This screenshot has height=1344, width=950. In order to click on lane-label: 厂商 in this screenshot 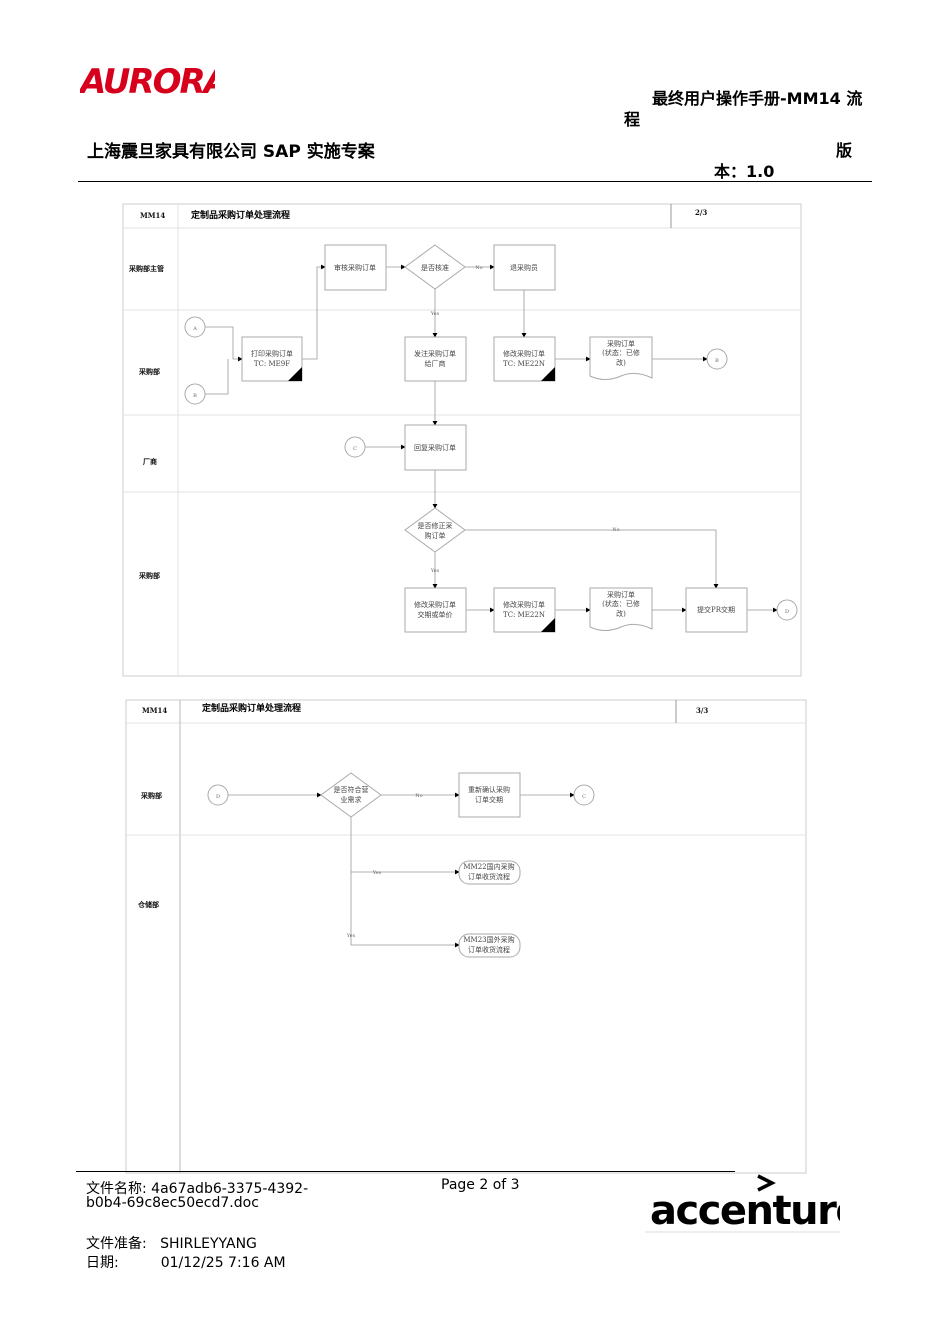, I will do `click(150, 461)`.